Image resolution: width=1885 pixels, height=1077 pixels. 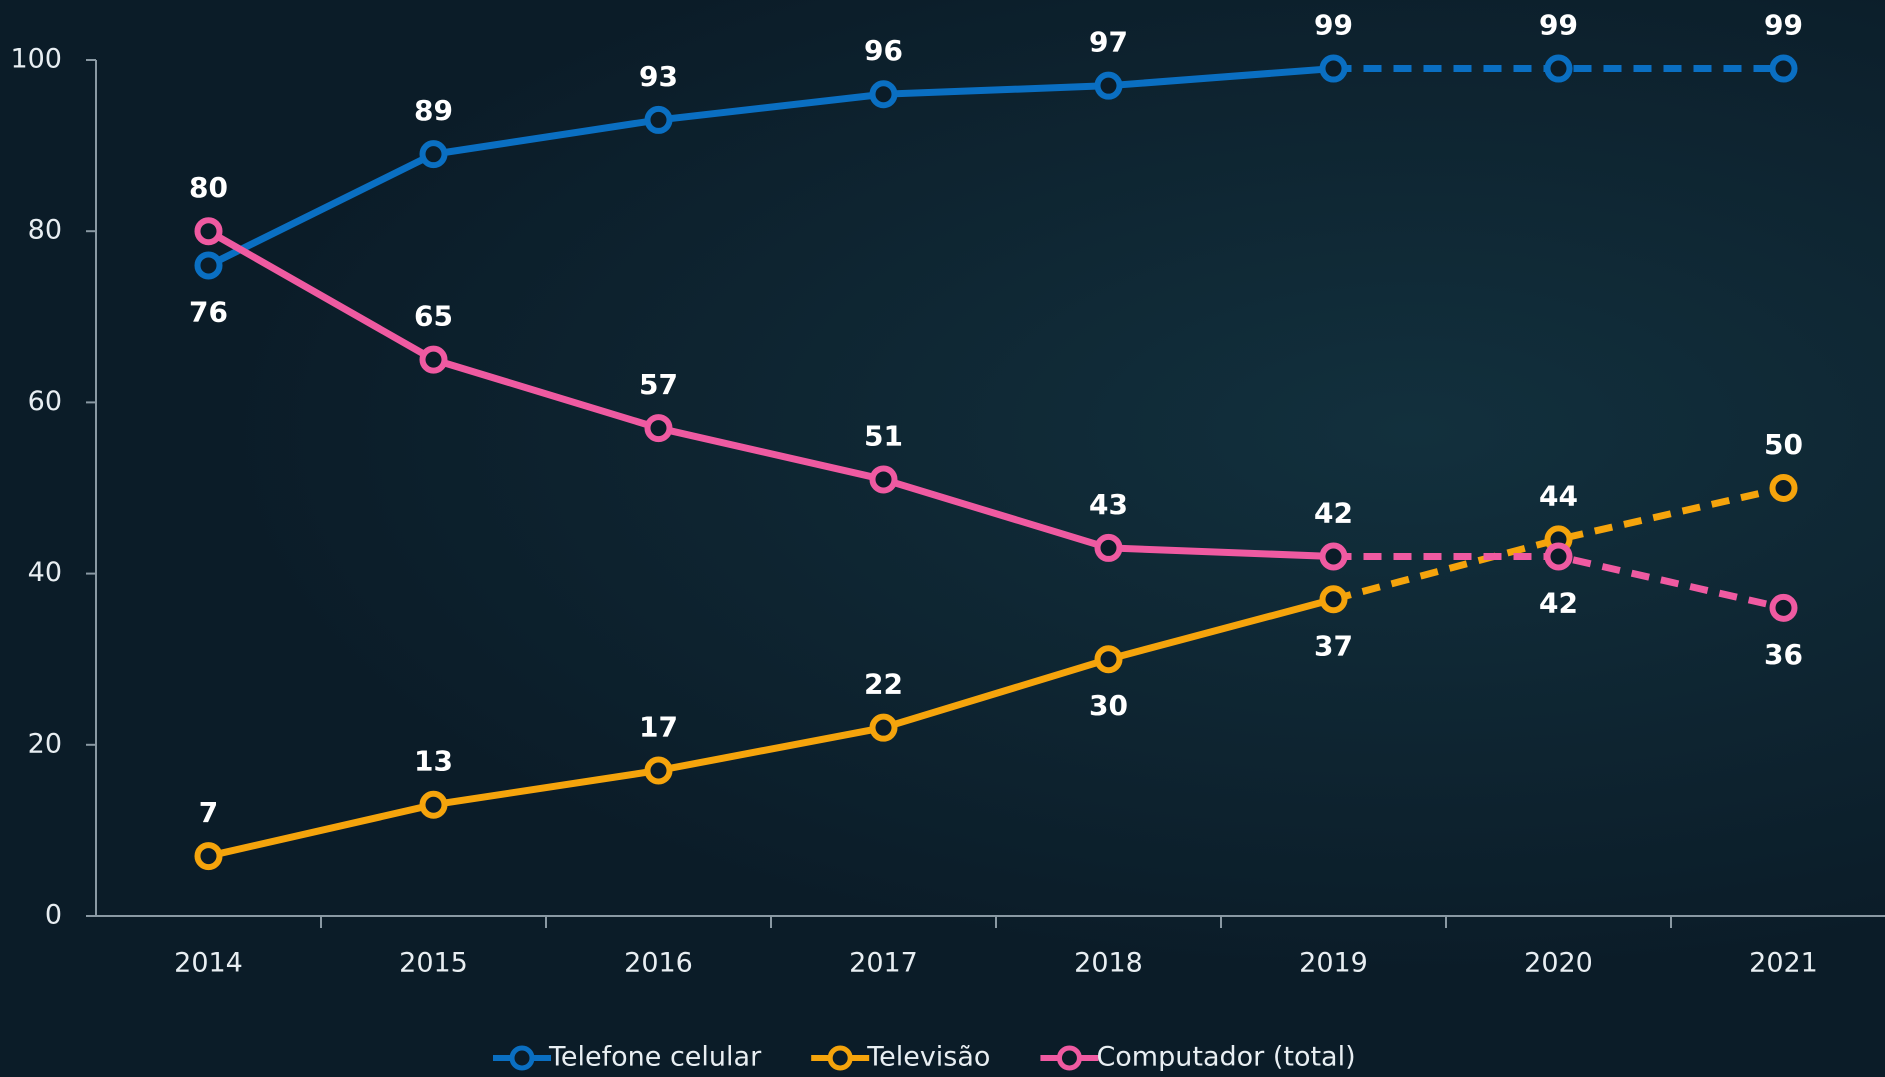 I want to click on value-label: 89, so click(x=433, y=110).